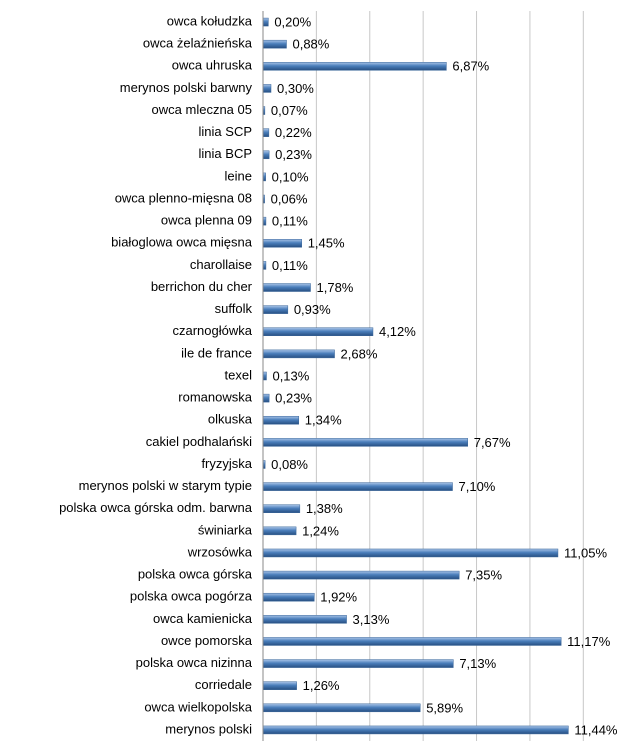 This screenshot has height=742, width=630. Describe the element at coordinates (335, 287) in the screenshot. I see `data-label: 1,78%` at that location.